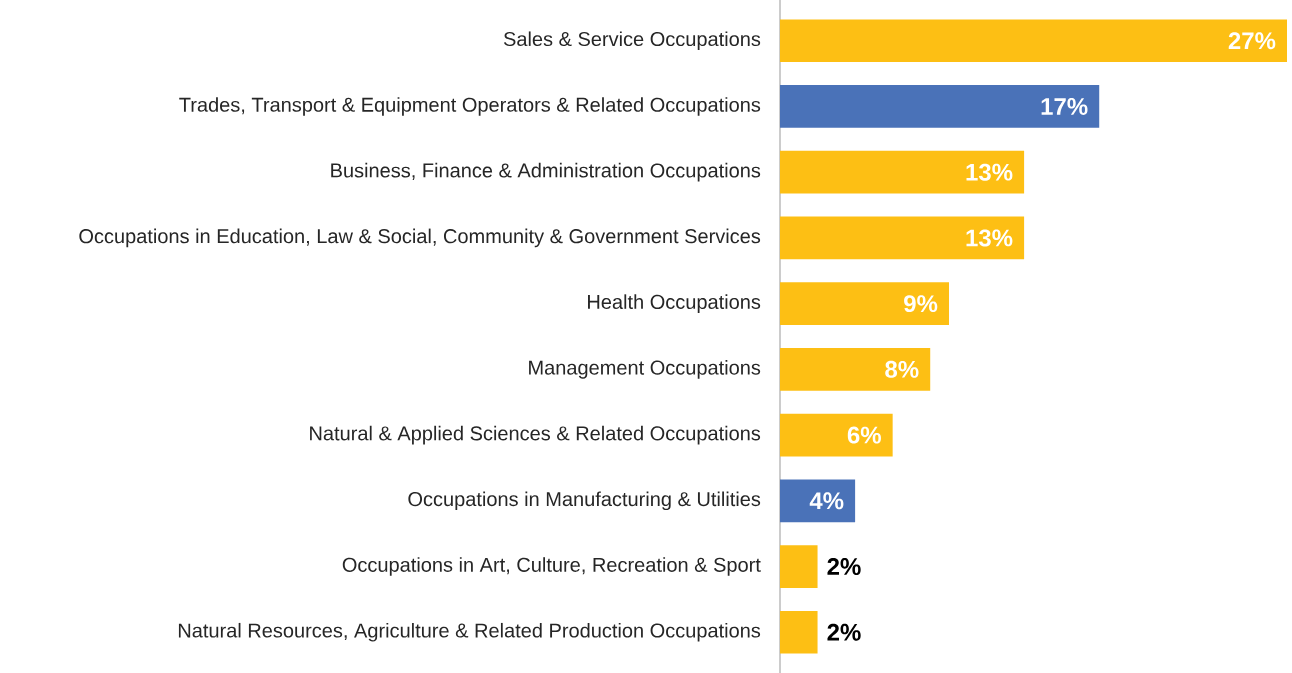 The image size is (1292, 673). I want to click on data-label: 6%, so click(864, 435).